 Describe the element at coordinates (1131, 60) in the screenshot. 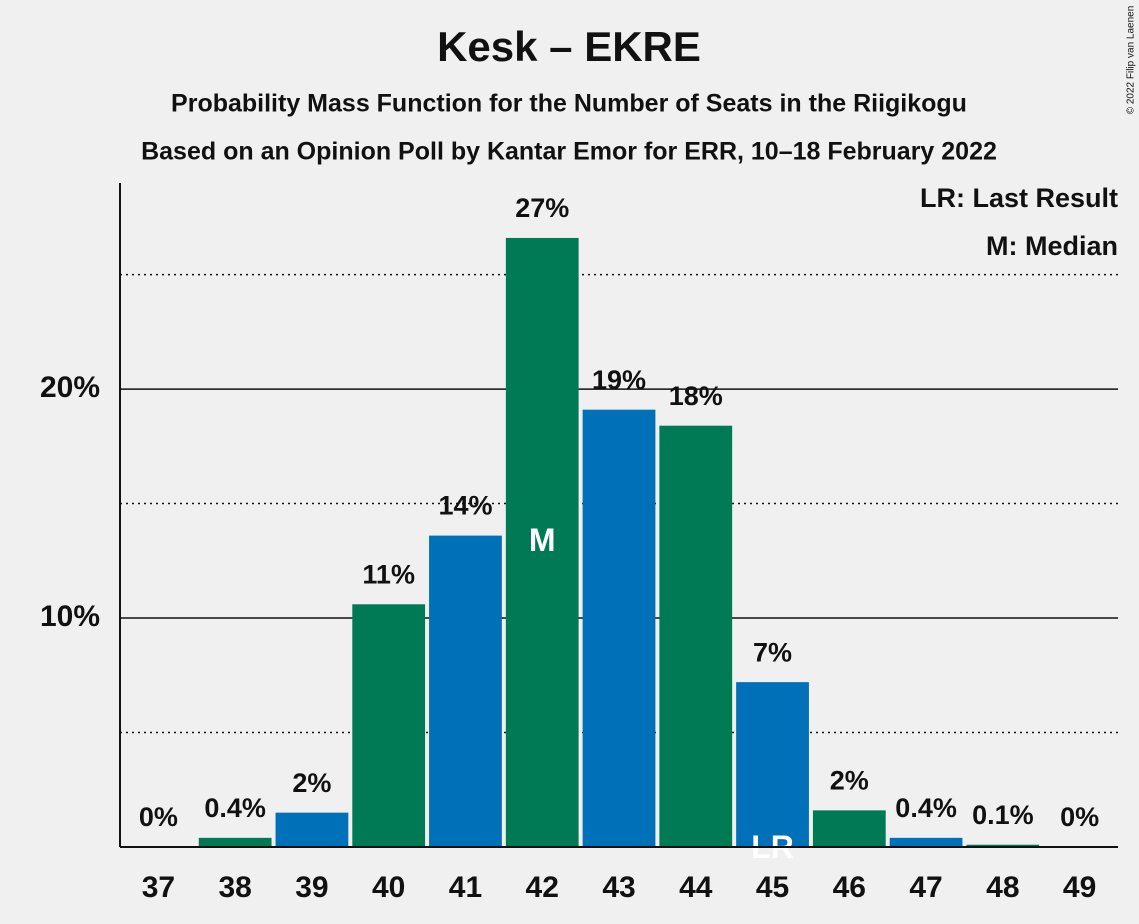

I see `copyright: © 2022 Filip van Laenen` at that location.